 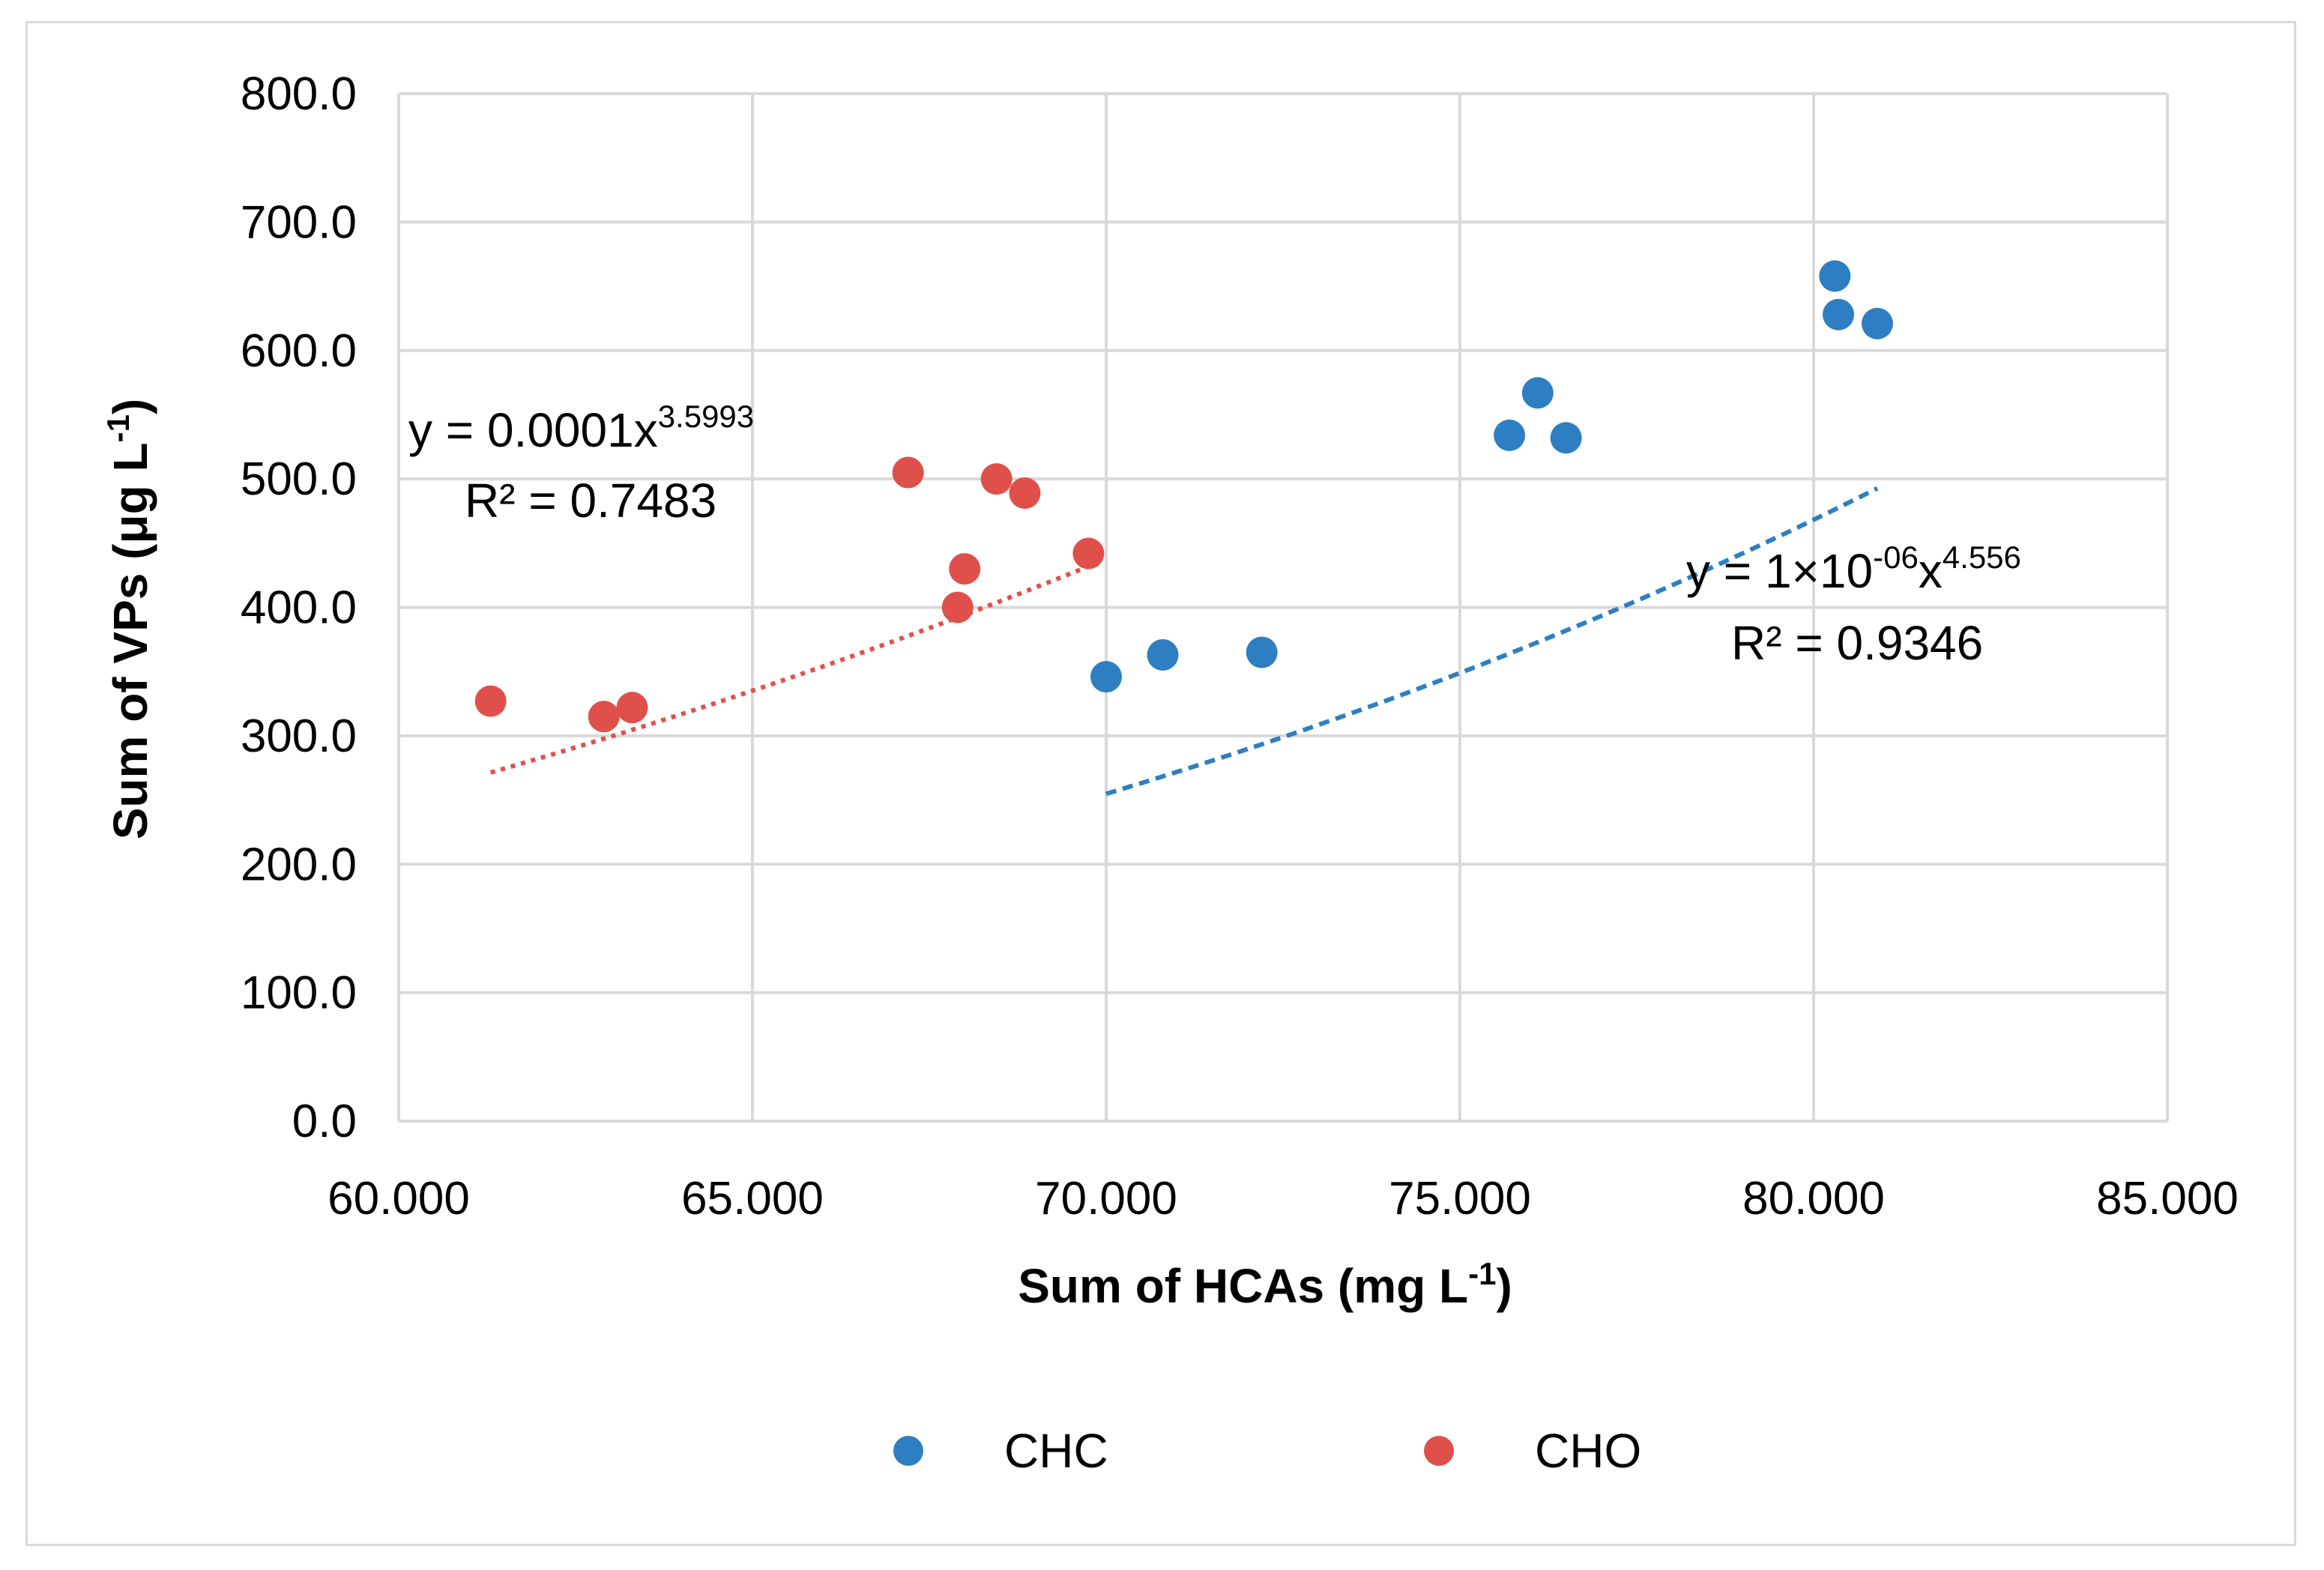 I want to click on trendlines, so click(x=1184, y=641).